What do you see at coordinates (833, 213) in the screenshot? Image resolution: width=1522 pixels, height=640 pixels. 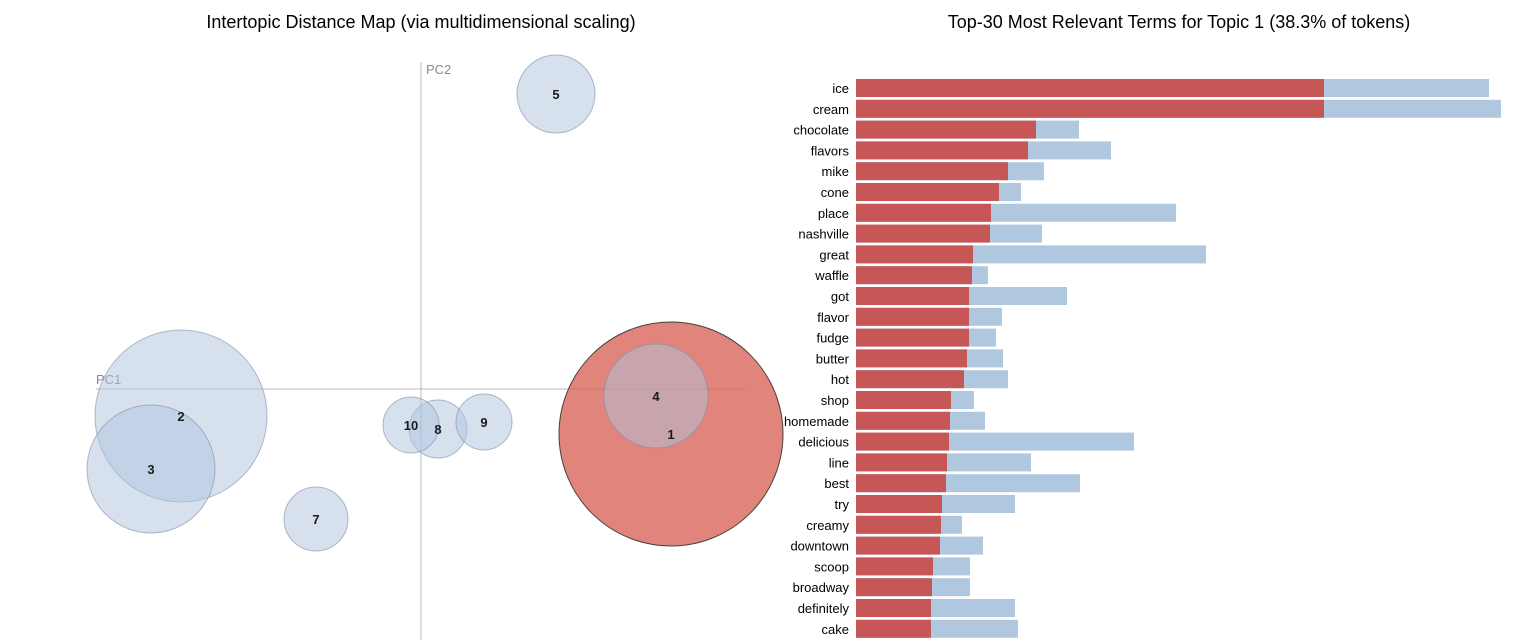 I see `term-label: place` at bounding box center [833, 213].